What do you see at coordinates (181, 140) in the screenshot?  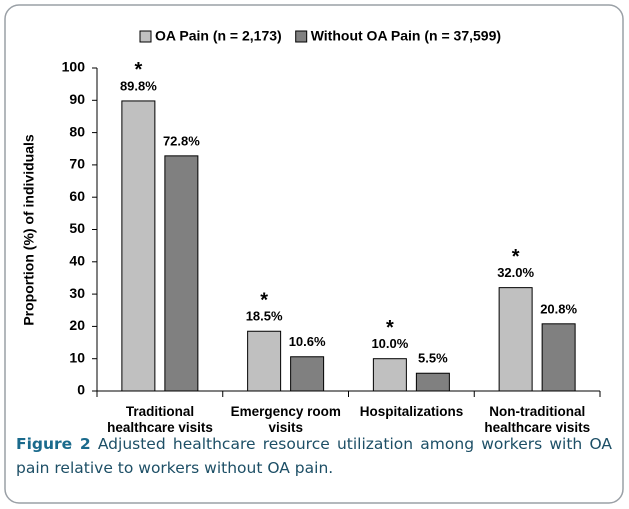 I see `value-label: 72.8%` at bounding box center [181, 140].